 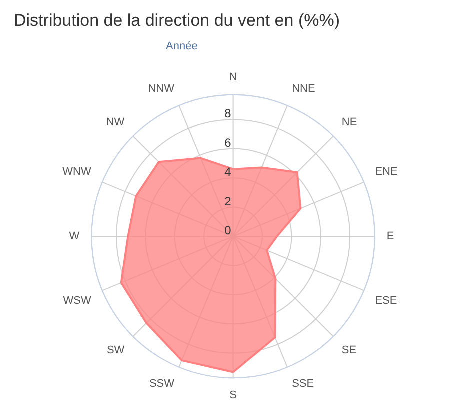 I want to click on spoke-label: NW, so click(x=116, y=122).